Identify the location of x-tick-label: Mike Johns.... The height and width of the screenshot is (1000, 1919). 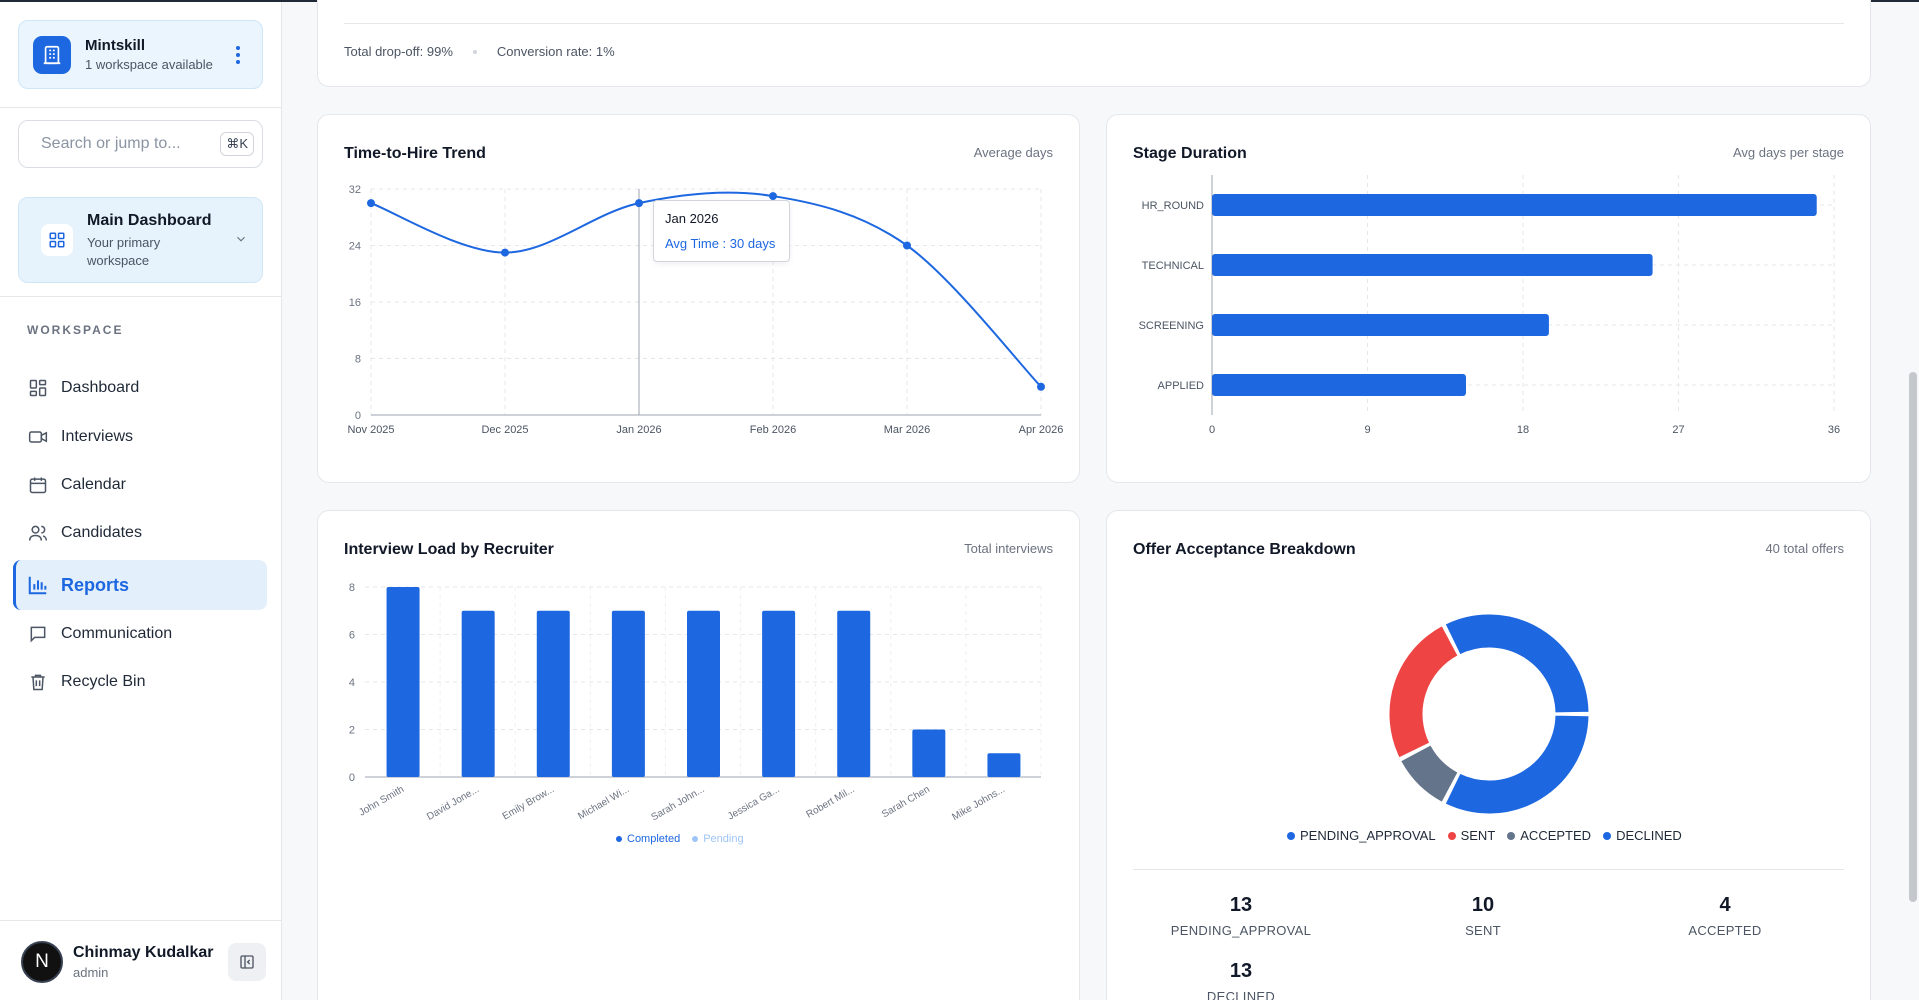
(978, 803).